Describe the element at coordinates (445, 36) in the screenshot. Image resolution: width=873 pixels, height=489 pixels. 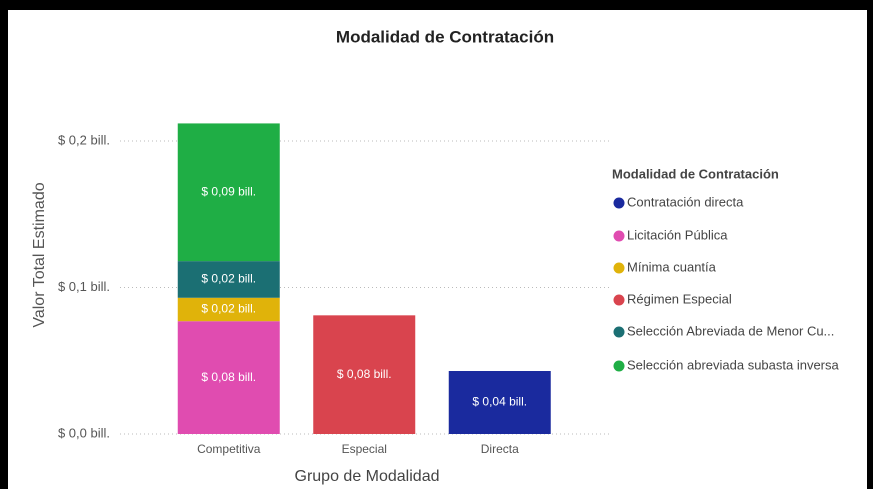
I see `chart-title: Modalidad de Contratación` at that location.